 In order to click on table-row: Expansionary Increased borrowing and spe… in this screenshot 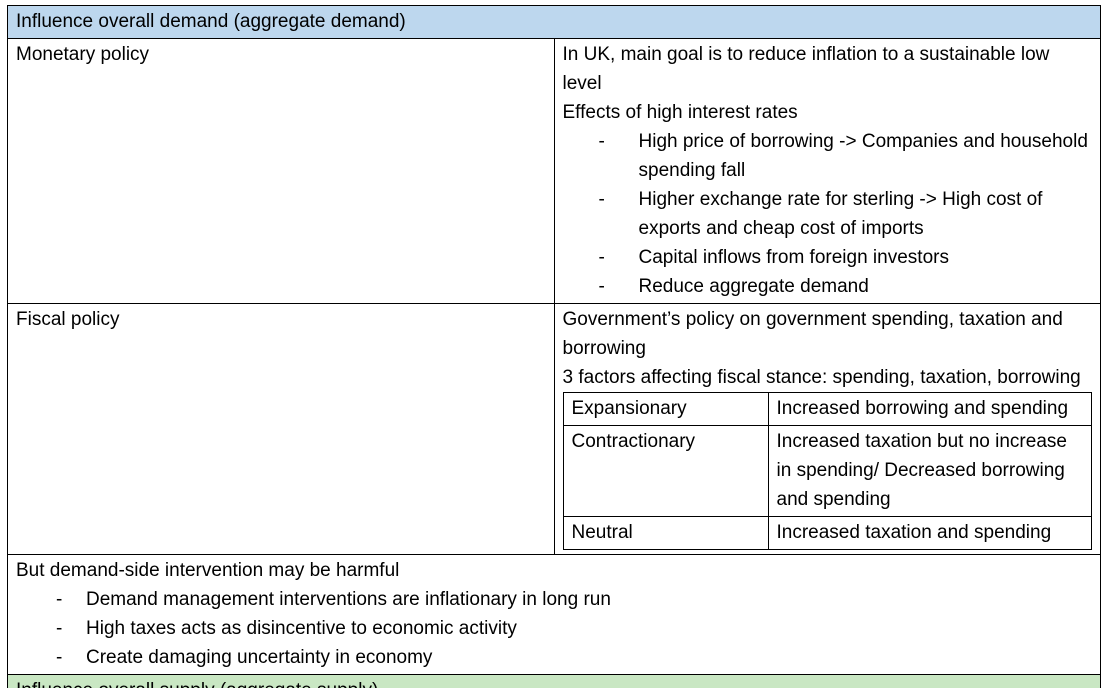, I will do `click(827, 409)`.